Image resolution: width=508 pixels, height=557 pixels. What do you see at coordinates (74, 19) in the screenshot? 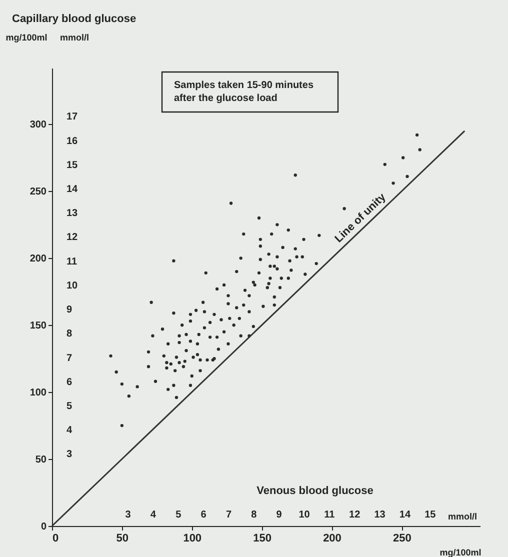
I see `chart-title: Capillary blood glucose` at bounding box center [74, 19].